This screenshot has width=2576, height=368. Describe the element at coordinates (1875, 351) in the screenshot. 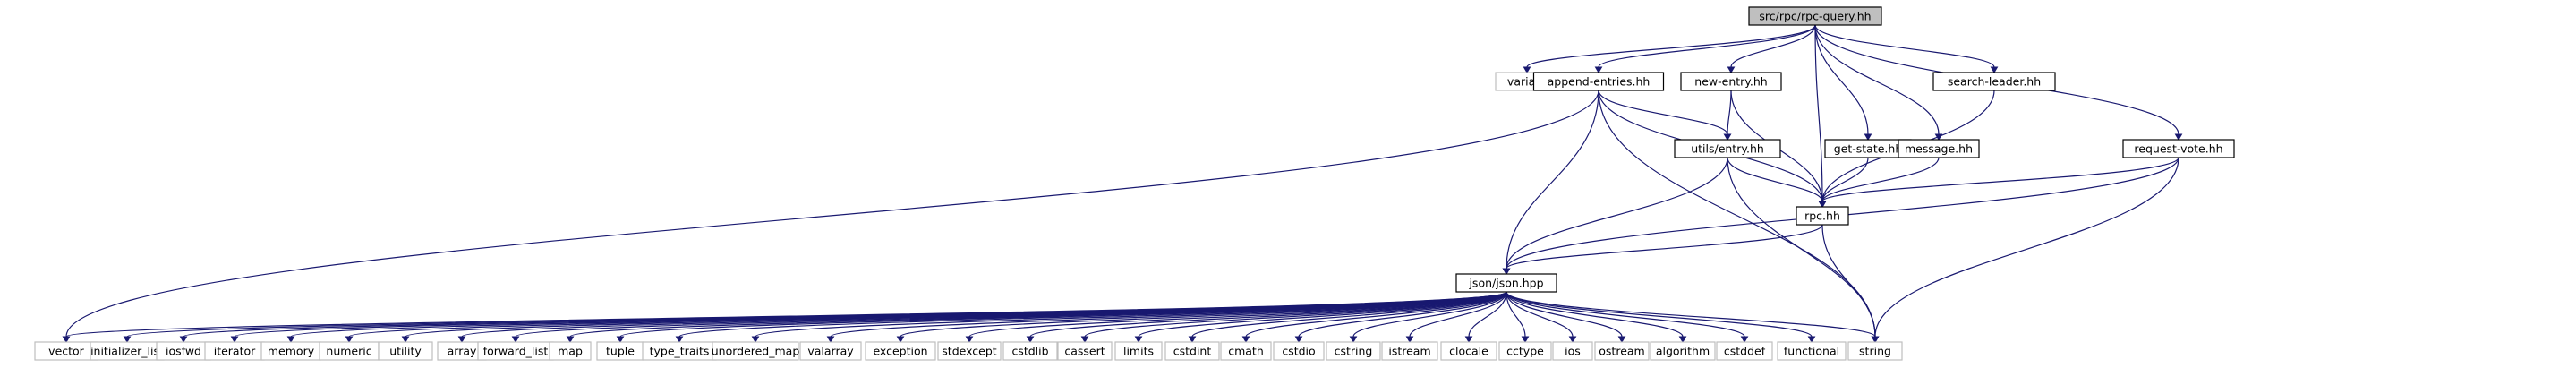

I see `node-string: string` at that location.